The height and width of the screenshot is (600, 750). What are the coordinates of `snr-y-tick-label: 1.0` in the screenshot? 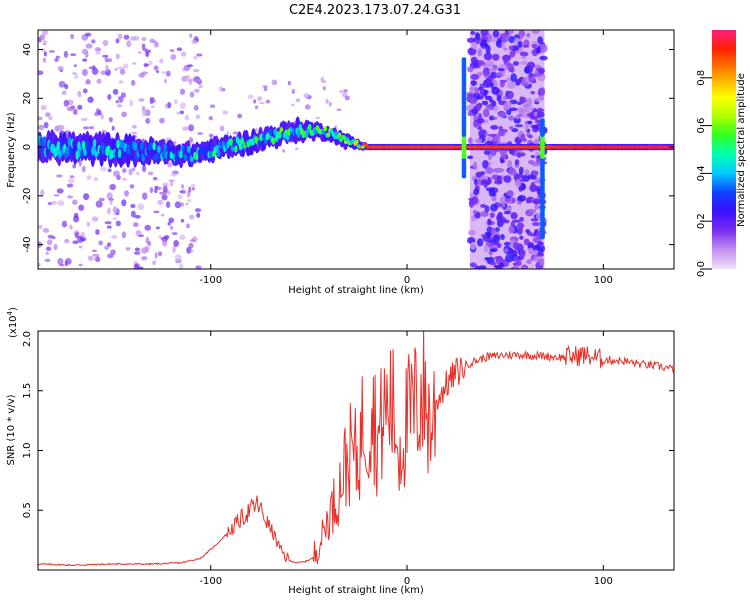 It's located at (27, 451).